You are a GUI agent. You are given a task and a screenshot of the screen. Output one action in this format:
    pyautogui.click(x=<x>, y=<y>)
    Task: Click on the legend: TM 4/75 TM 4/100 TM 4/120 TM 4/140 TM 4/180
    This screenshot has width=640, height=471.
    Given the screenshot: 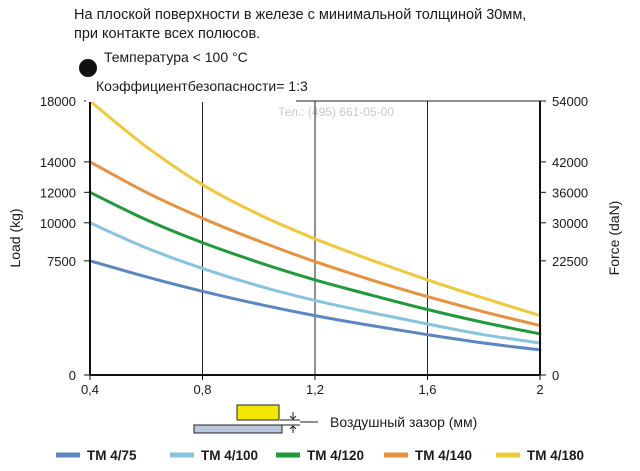 What is the action you would take?
    pyautogui.click(x=320, y=455)
    